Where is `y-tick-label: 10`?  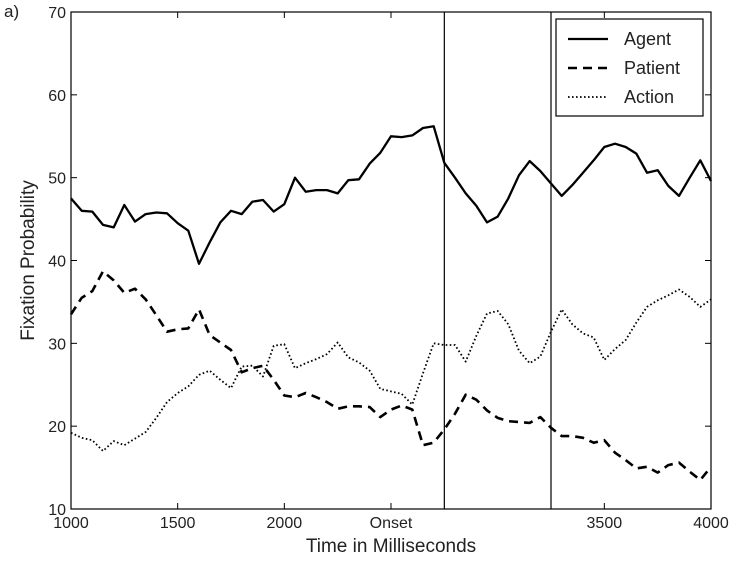
y-tick-label: 10 is located at coordinates (57, 510).